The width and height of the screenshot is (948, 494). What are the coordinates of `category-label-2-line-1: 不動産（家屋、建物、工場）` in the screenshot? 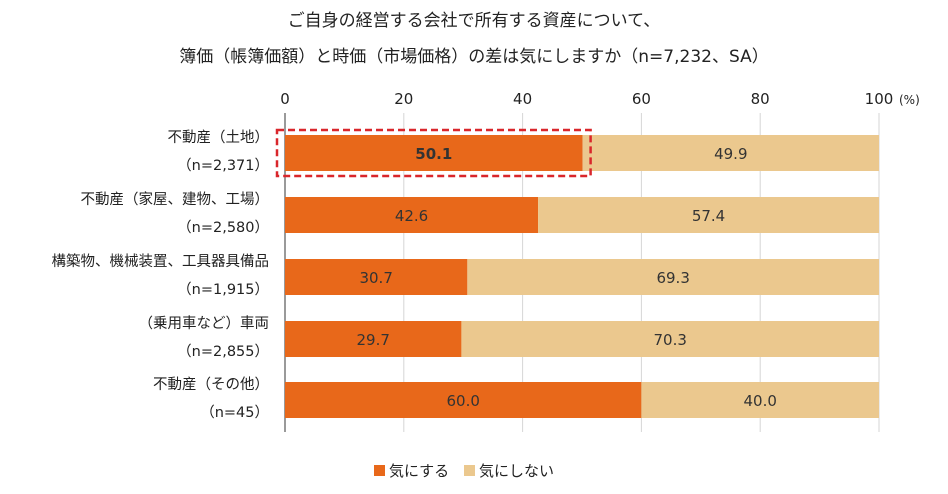 It's located at (175, 199).